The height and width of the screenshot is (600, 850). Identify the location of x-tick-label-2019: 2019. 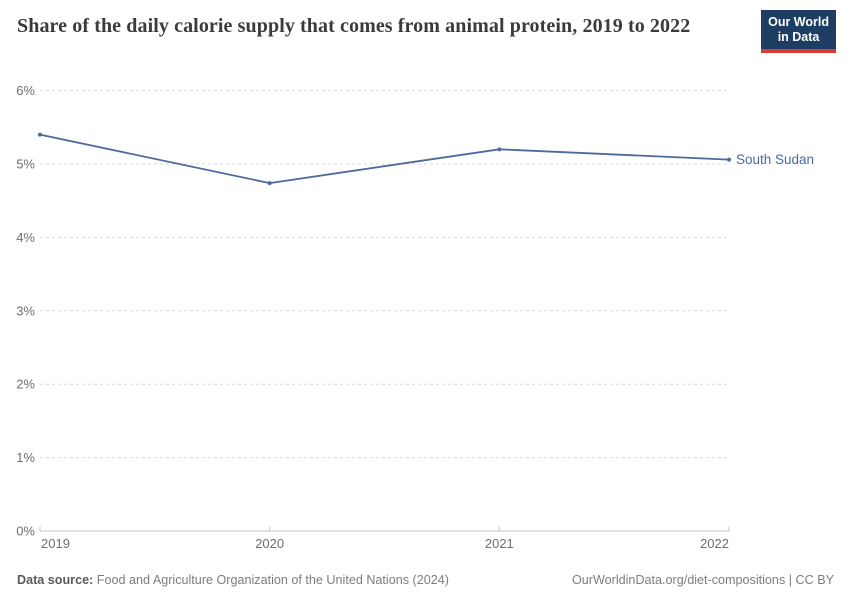
(55, 543).